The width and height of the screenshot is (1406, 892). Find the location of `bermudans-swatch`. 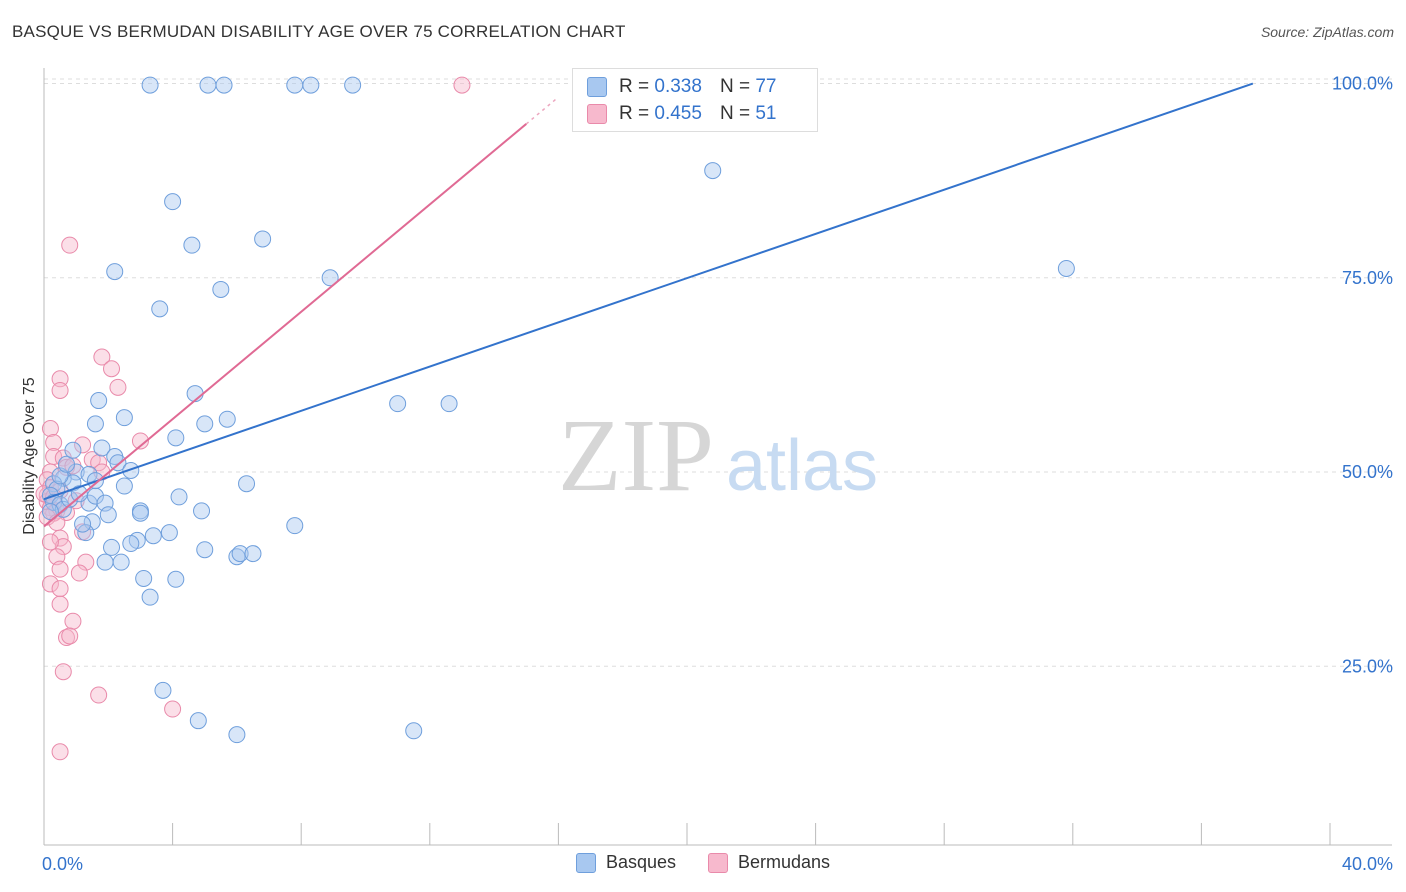

bermudans-swatch is located at coordinates (597, 114).